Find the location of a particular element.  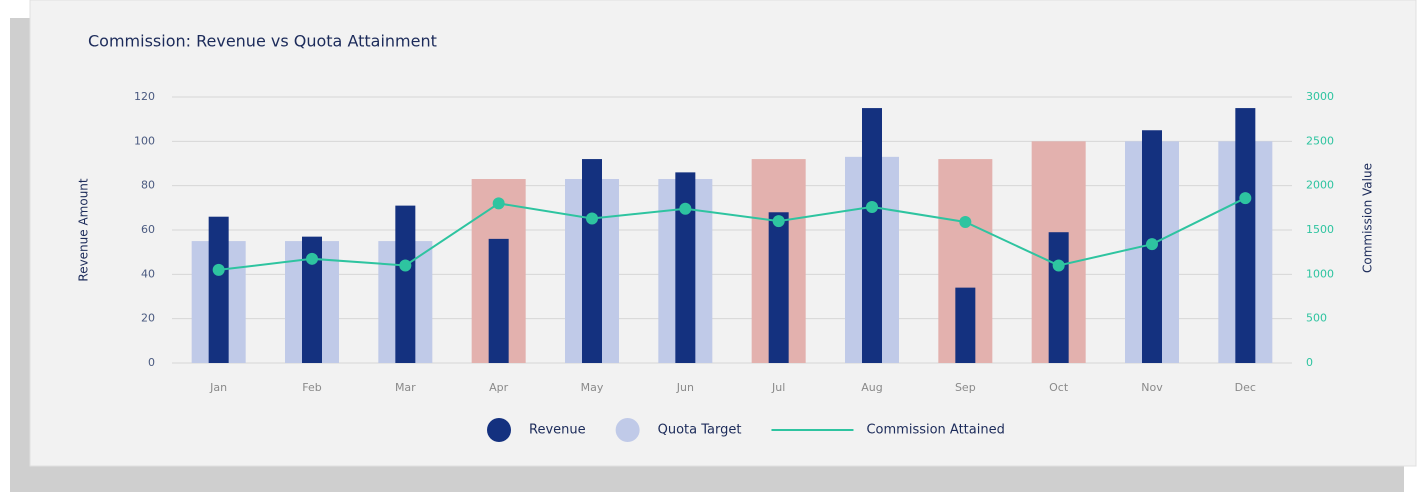

y2-tick-label: 2000 is located at coordinates (1320, 185).